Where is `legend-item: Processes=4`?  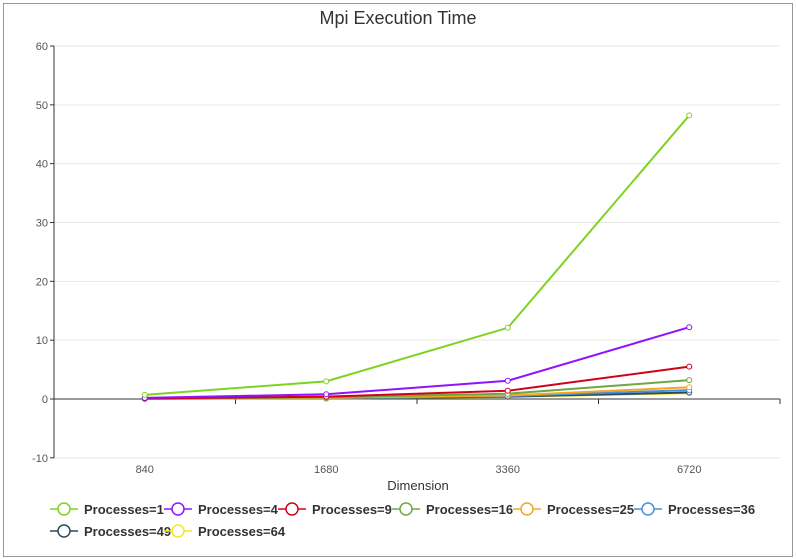
legend-item: Processes=4 is located at coordinates (221, 509).